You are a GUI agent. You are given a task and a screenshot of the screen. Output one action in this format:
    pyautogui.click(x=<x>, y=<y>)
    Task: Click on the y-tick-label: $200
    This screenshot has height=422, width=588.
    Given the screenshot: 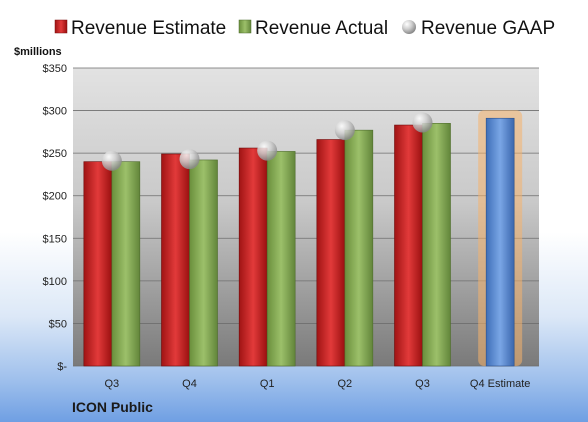 What is the action you would take?
    pyautogui.click(x=55, y=197)
    